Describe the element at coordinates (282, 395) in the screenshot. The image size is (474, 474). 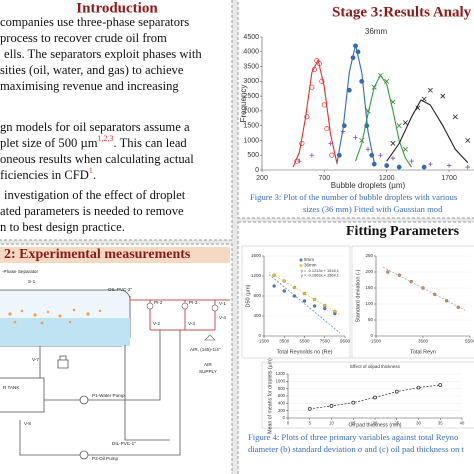
I see `y-tick-label: 600` at that location.